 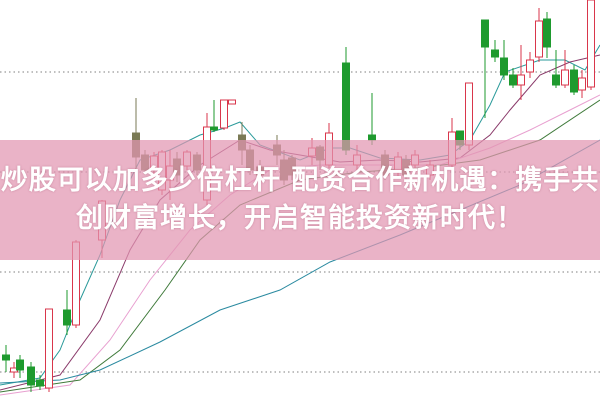 I want to click on headline-line-1: 炒股可以加多少倍杠杆 配资合作新机遇：携手共, so click(x=300, y=180).